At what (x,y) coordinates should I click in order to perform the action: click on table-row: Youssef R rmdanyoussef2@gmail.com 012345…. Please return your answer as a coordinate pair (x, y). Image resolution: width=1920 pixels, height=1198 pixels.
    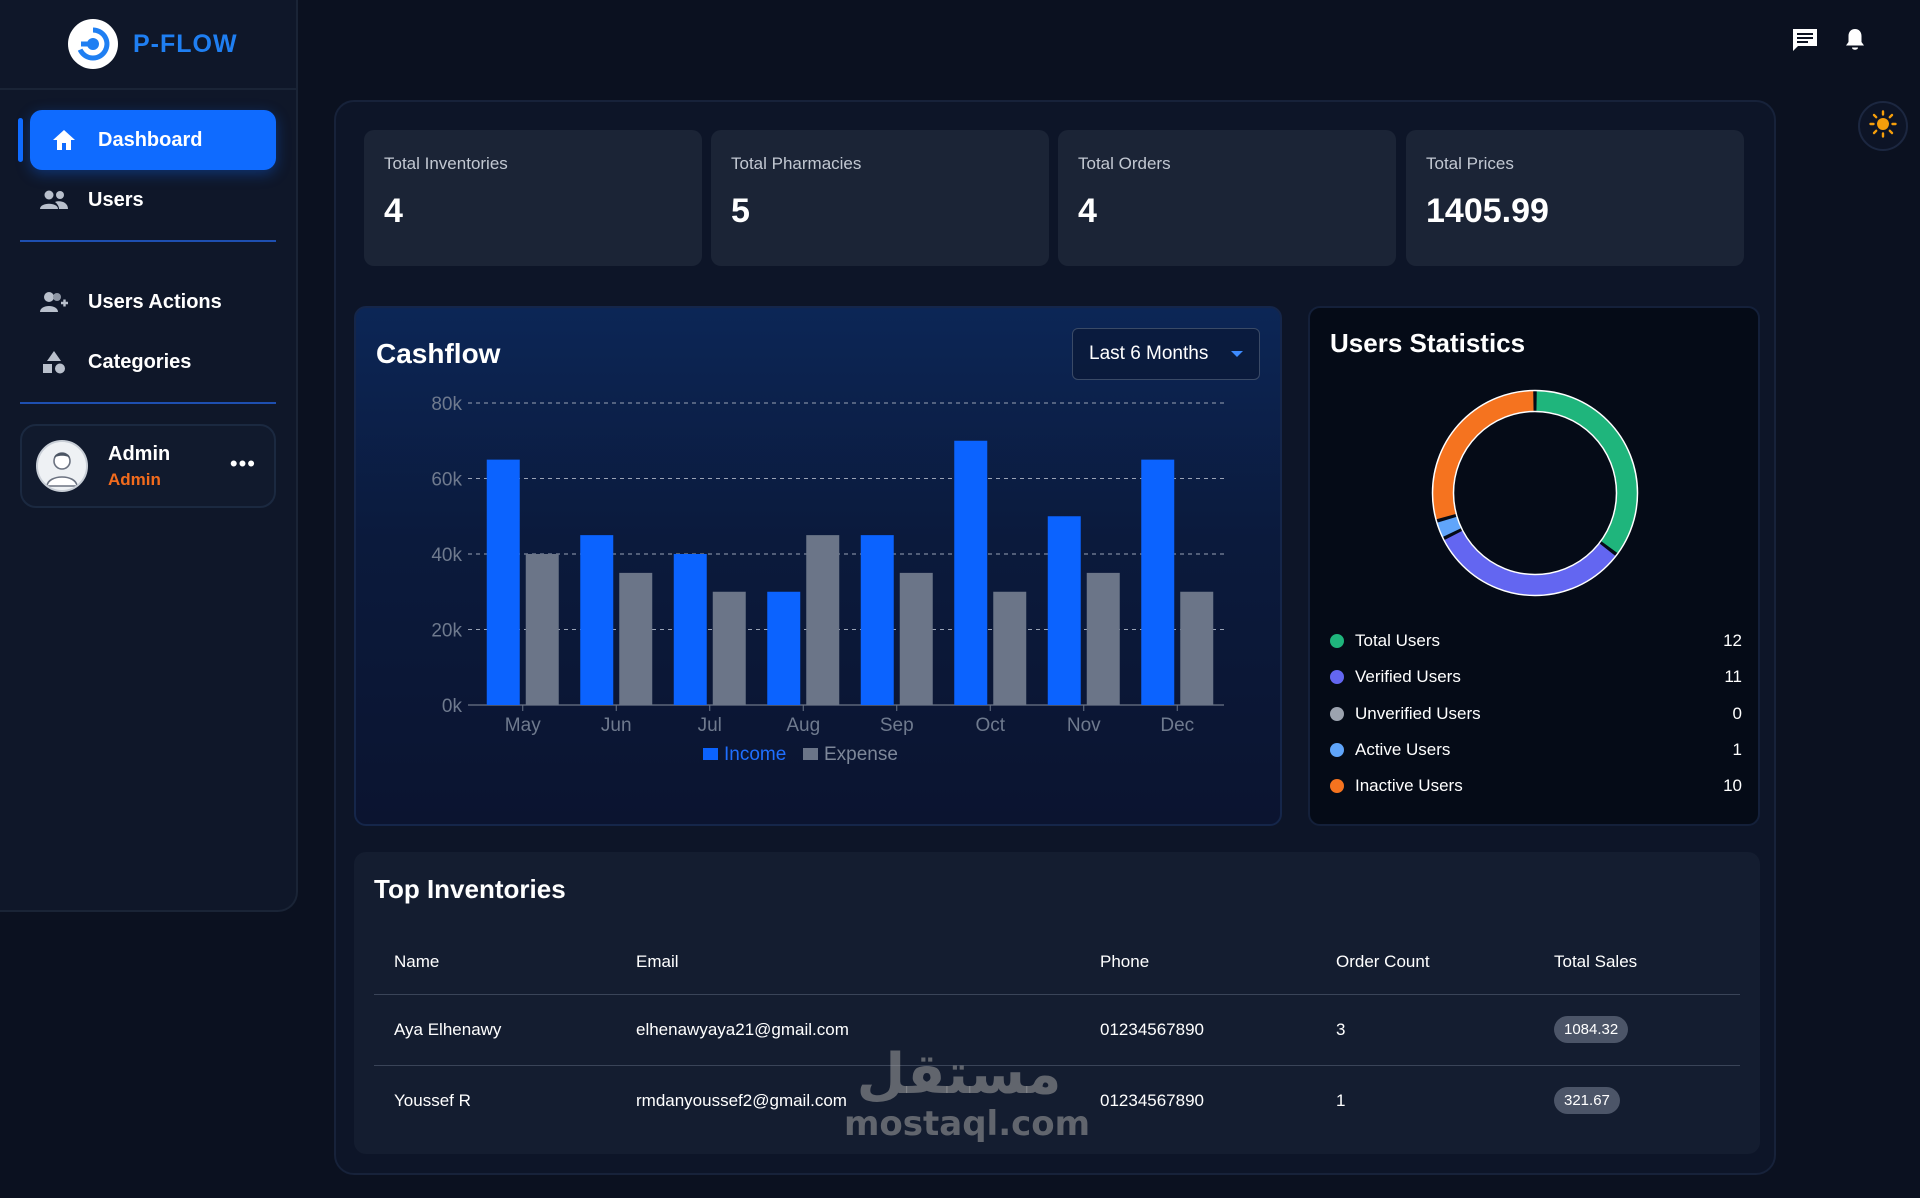
    Looking at the image, I should click on (1057, 1100).